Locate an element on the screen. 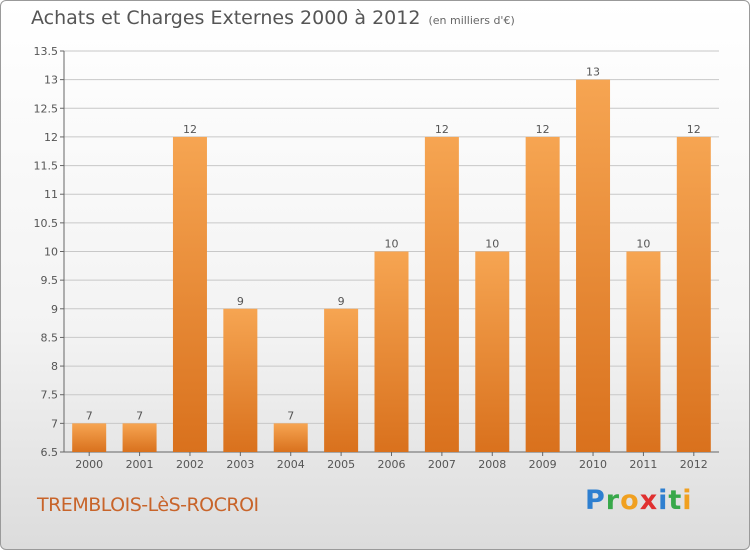 This screenshot has width=750, height=550. x-tick-label: 2003 is located at coordinates (240, 464).